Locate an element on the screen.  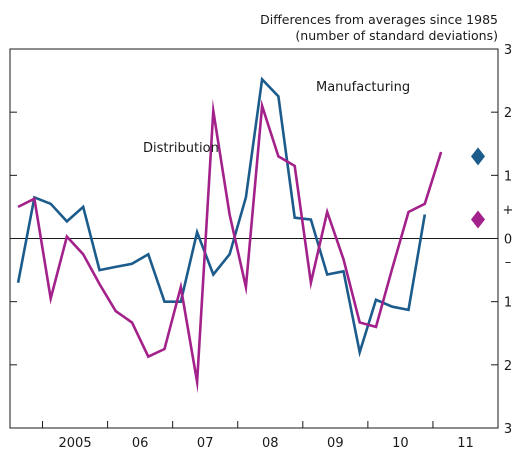
x-tick-label: 2005 is located at coordinates (75, 443).